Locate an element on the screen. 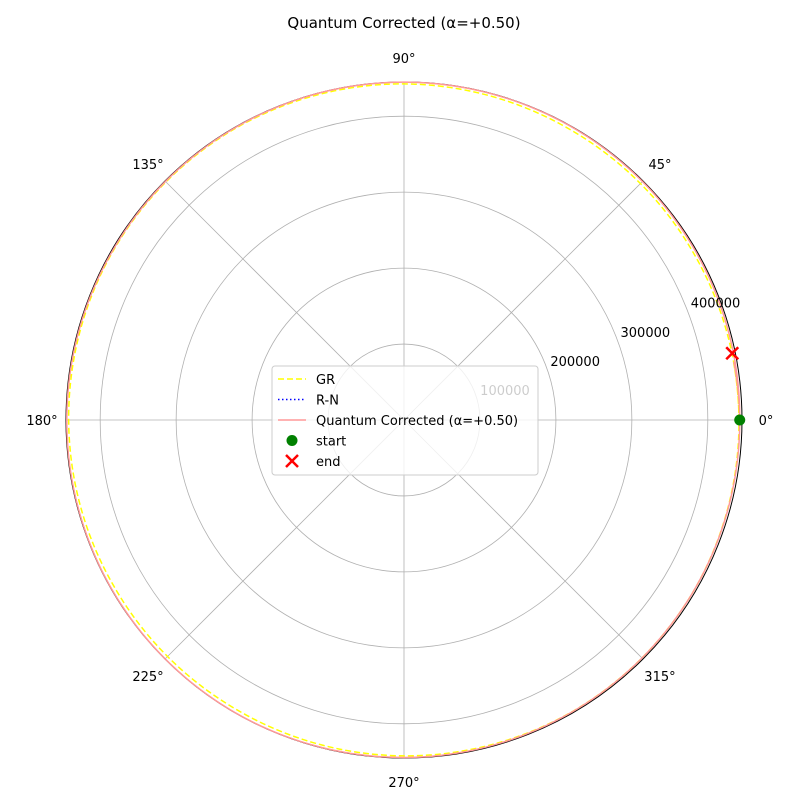 The height and width of the screenshot is (800, 800). angle-tick-label: 180° is located at coordinates (41, 421).